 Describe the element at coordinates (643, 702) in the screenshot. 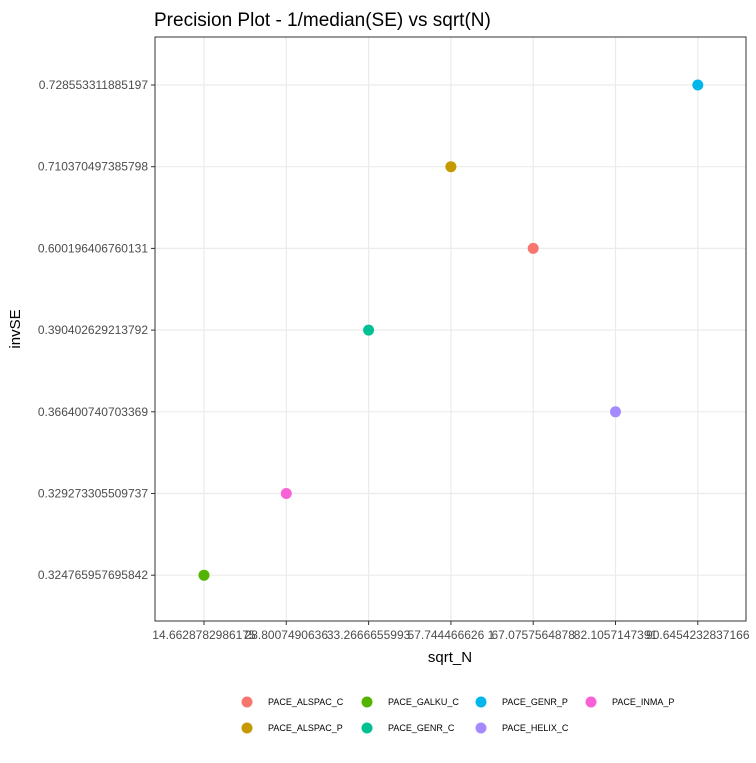

I see `legend-label: PACE_INMA_P` at that location.